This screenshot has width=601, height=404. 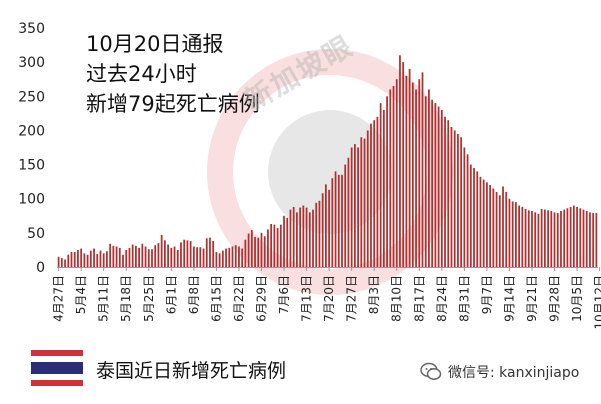 I want to click on x-tick-label: 5月11日, so click(x=104, y=298).